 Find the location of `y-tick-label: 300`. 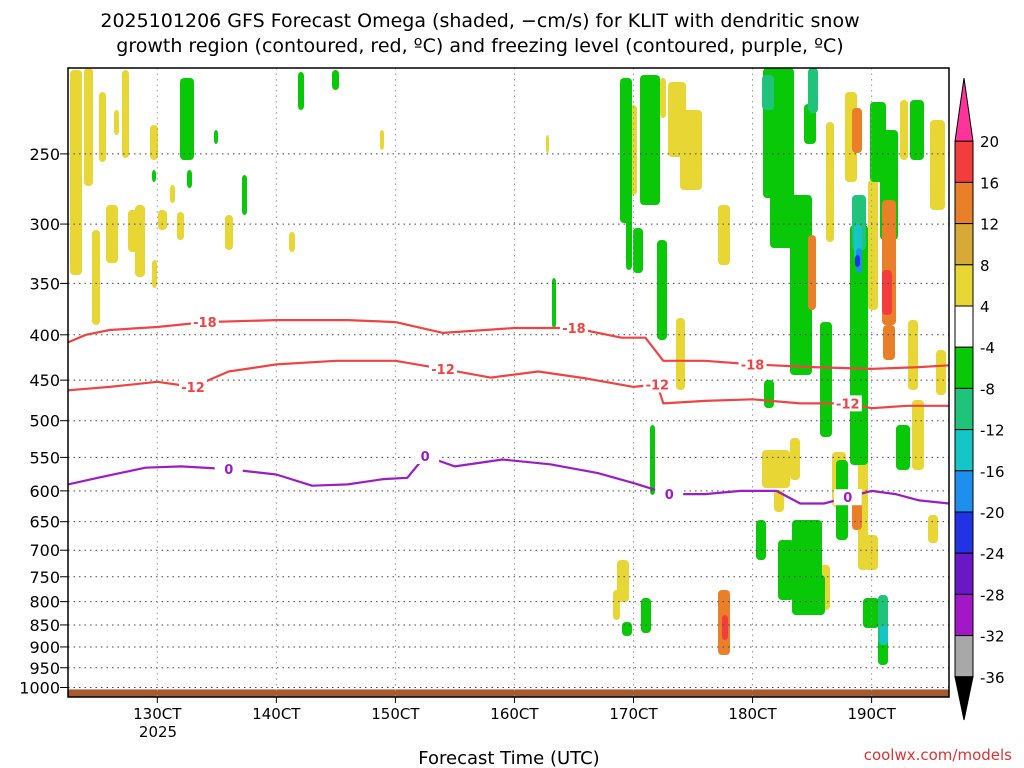

y-tick-label: 300 is located at coordinates (44, 224).